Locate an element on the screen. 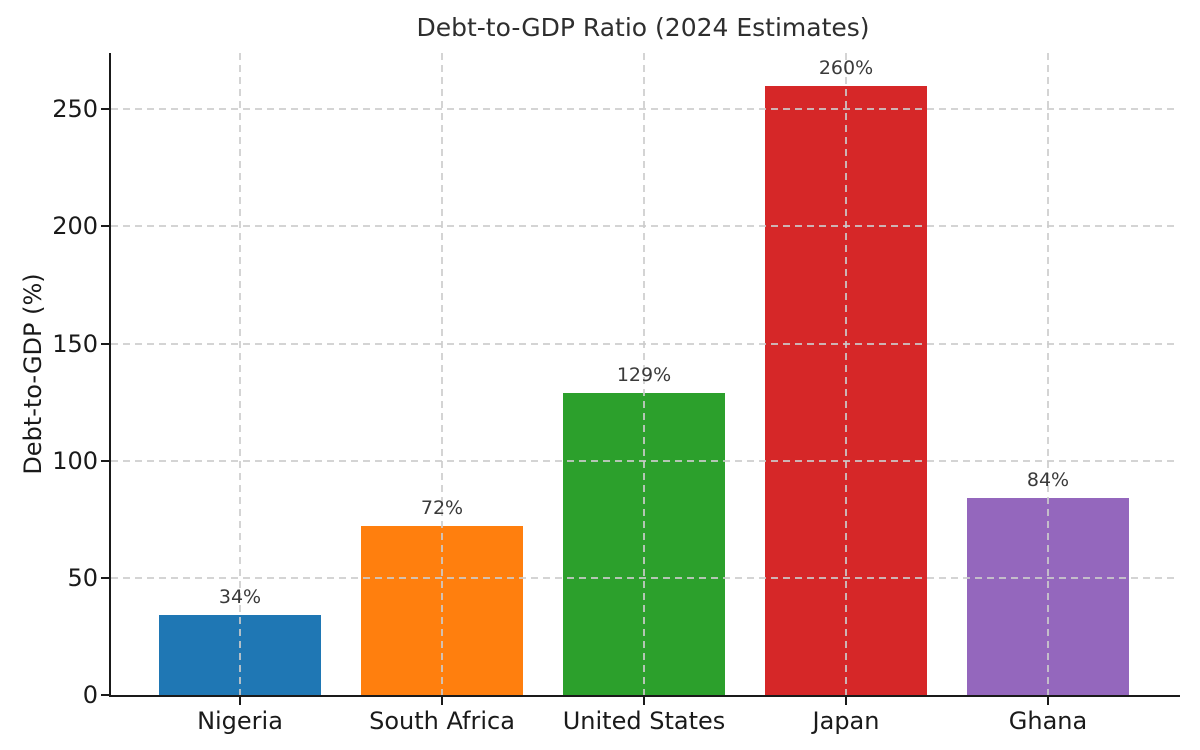 Image resolution: width=1200 pixels, height=750 pixels. y-tick-label-50: 50 is located at coordinates (82, 577).